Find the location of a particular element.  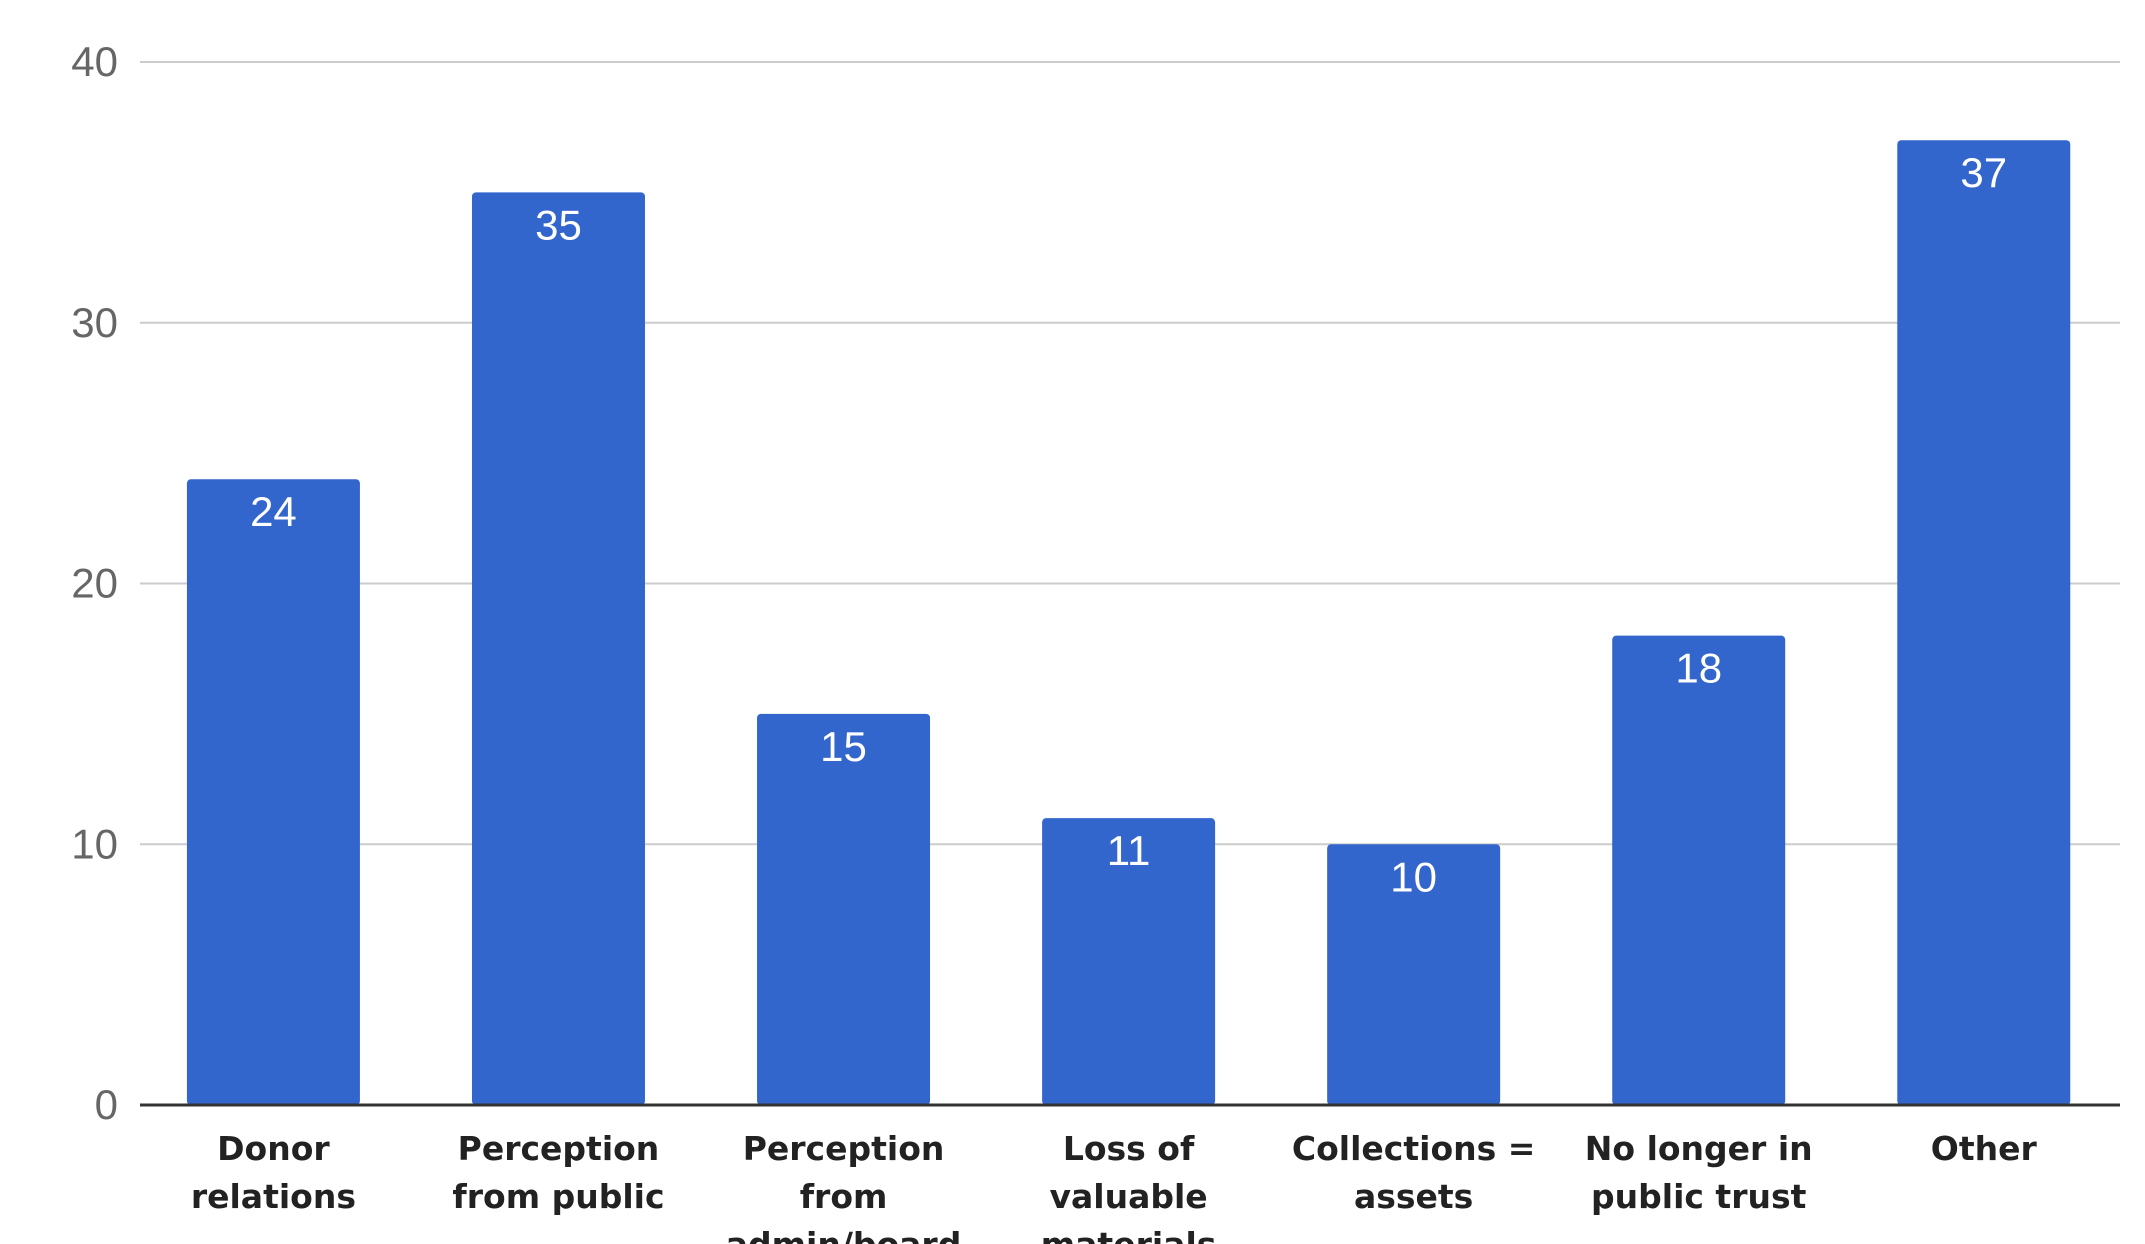

x-tick-label-line: relations is located at coordinates (273, 1196).